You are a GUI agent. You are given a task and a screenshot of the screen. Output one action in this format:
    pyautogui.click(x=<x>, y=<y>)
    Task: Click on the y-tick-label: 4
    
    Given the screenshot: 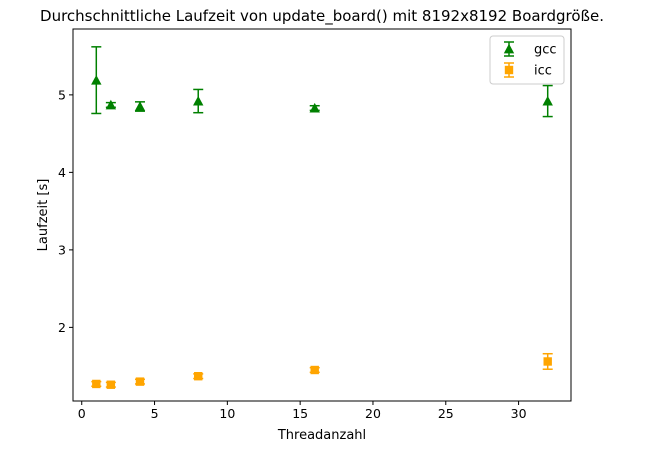 What is the action you would take?
    pyautogui.click(x=62, y=172)
    